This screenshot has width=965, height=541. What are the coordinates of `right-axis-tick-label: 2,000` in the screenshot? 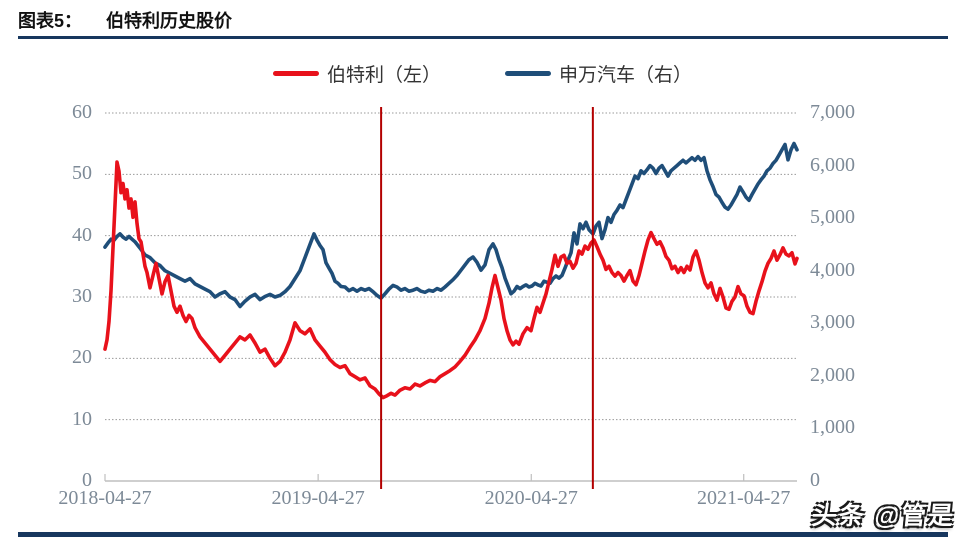 It's located at (832, 374).